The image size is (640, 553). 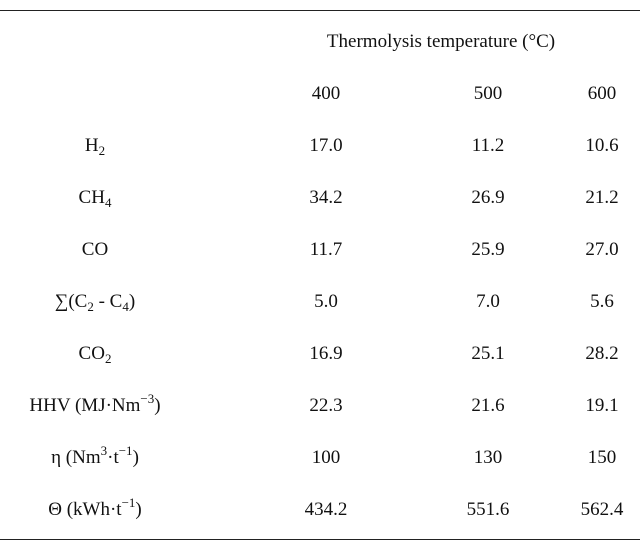 I want to click on table-cell: 17.0, so click(x=326, y=145).